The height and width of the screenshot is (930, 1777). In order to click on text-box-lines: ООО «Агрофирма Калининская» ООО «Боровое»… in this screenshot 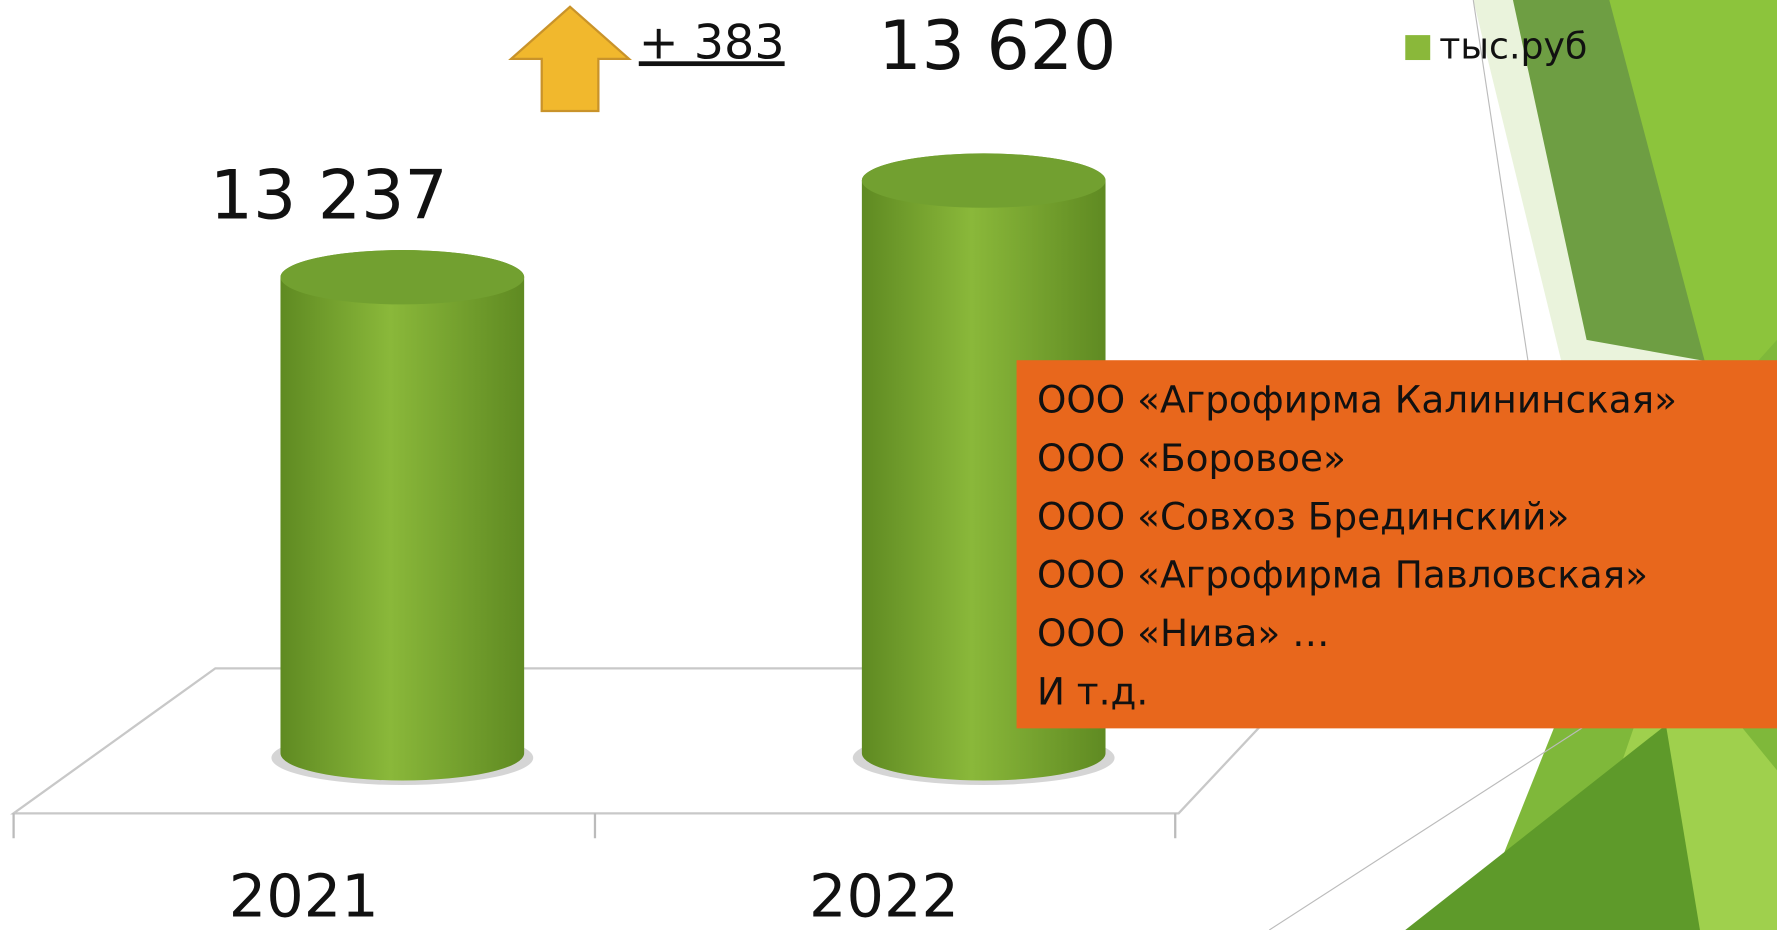, I will do `click(1357, 546)`.